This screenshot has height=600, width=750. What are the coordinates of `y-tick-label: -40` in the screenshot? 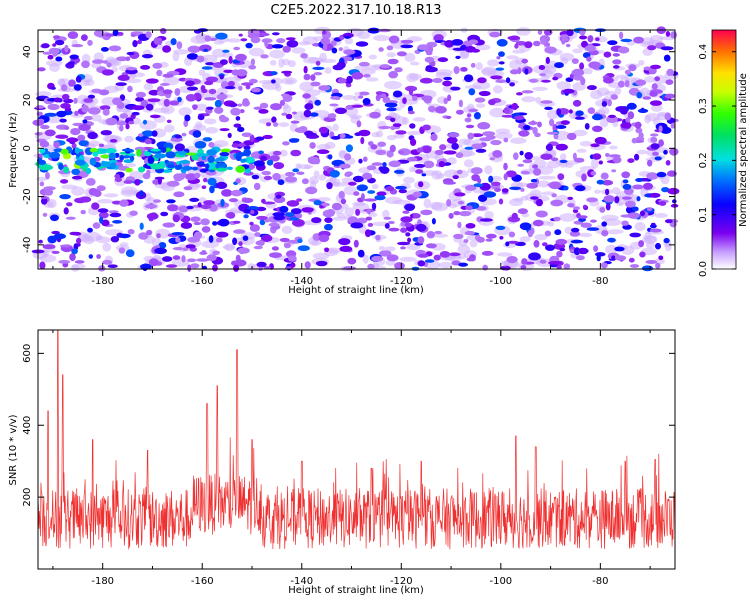 It's located at (27, 245).